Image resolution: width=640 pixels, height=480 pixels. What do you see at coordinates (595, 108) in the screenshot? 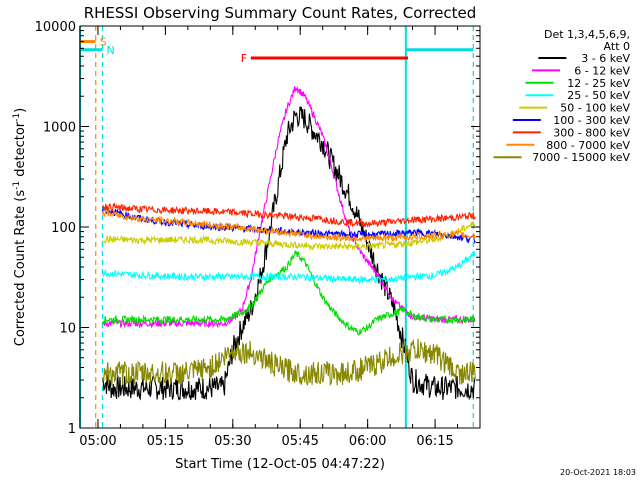
I see `legend-label: 50 - 100 keV` at bounding box center [595, 108].